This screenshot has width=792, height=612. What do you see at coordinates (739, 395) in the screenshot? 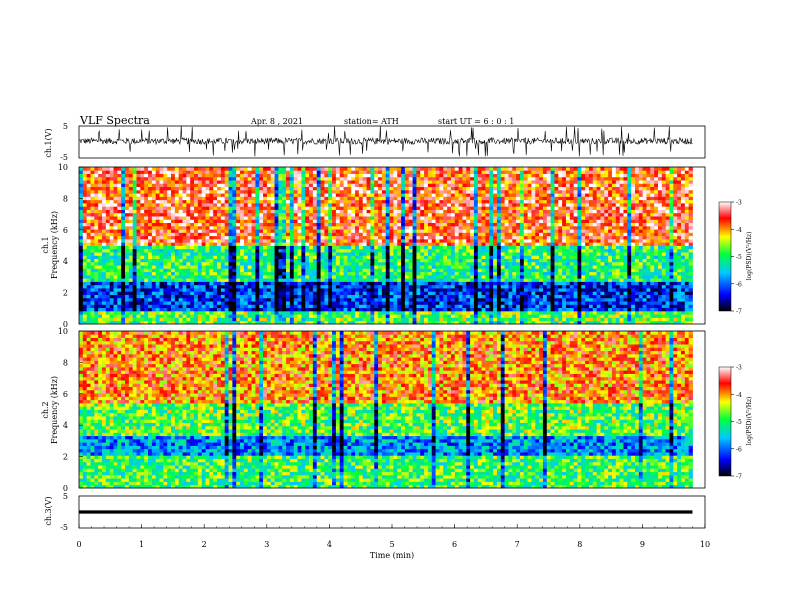
I see `ch2-cbar-tick-label: -4` at bounding box center [739, 395].